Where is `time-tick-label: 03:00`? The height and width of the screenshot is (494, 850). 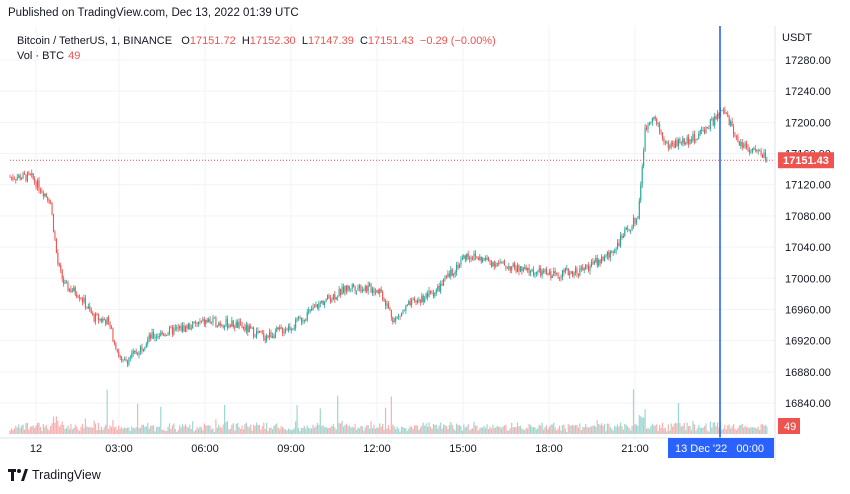 time-tick-label: 03:00 is located at coordinates (119, 449).